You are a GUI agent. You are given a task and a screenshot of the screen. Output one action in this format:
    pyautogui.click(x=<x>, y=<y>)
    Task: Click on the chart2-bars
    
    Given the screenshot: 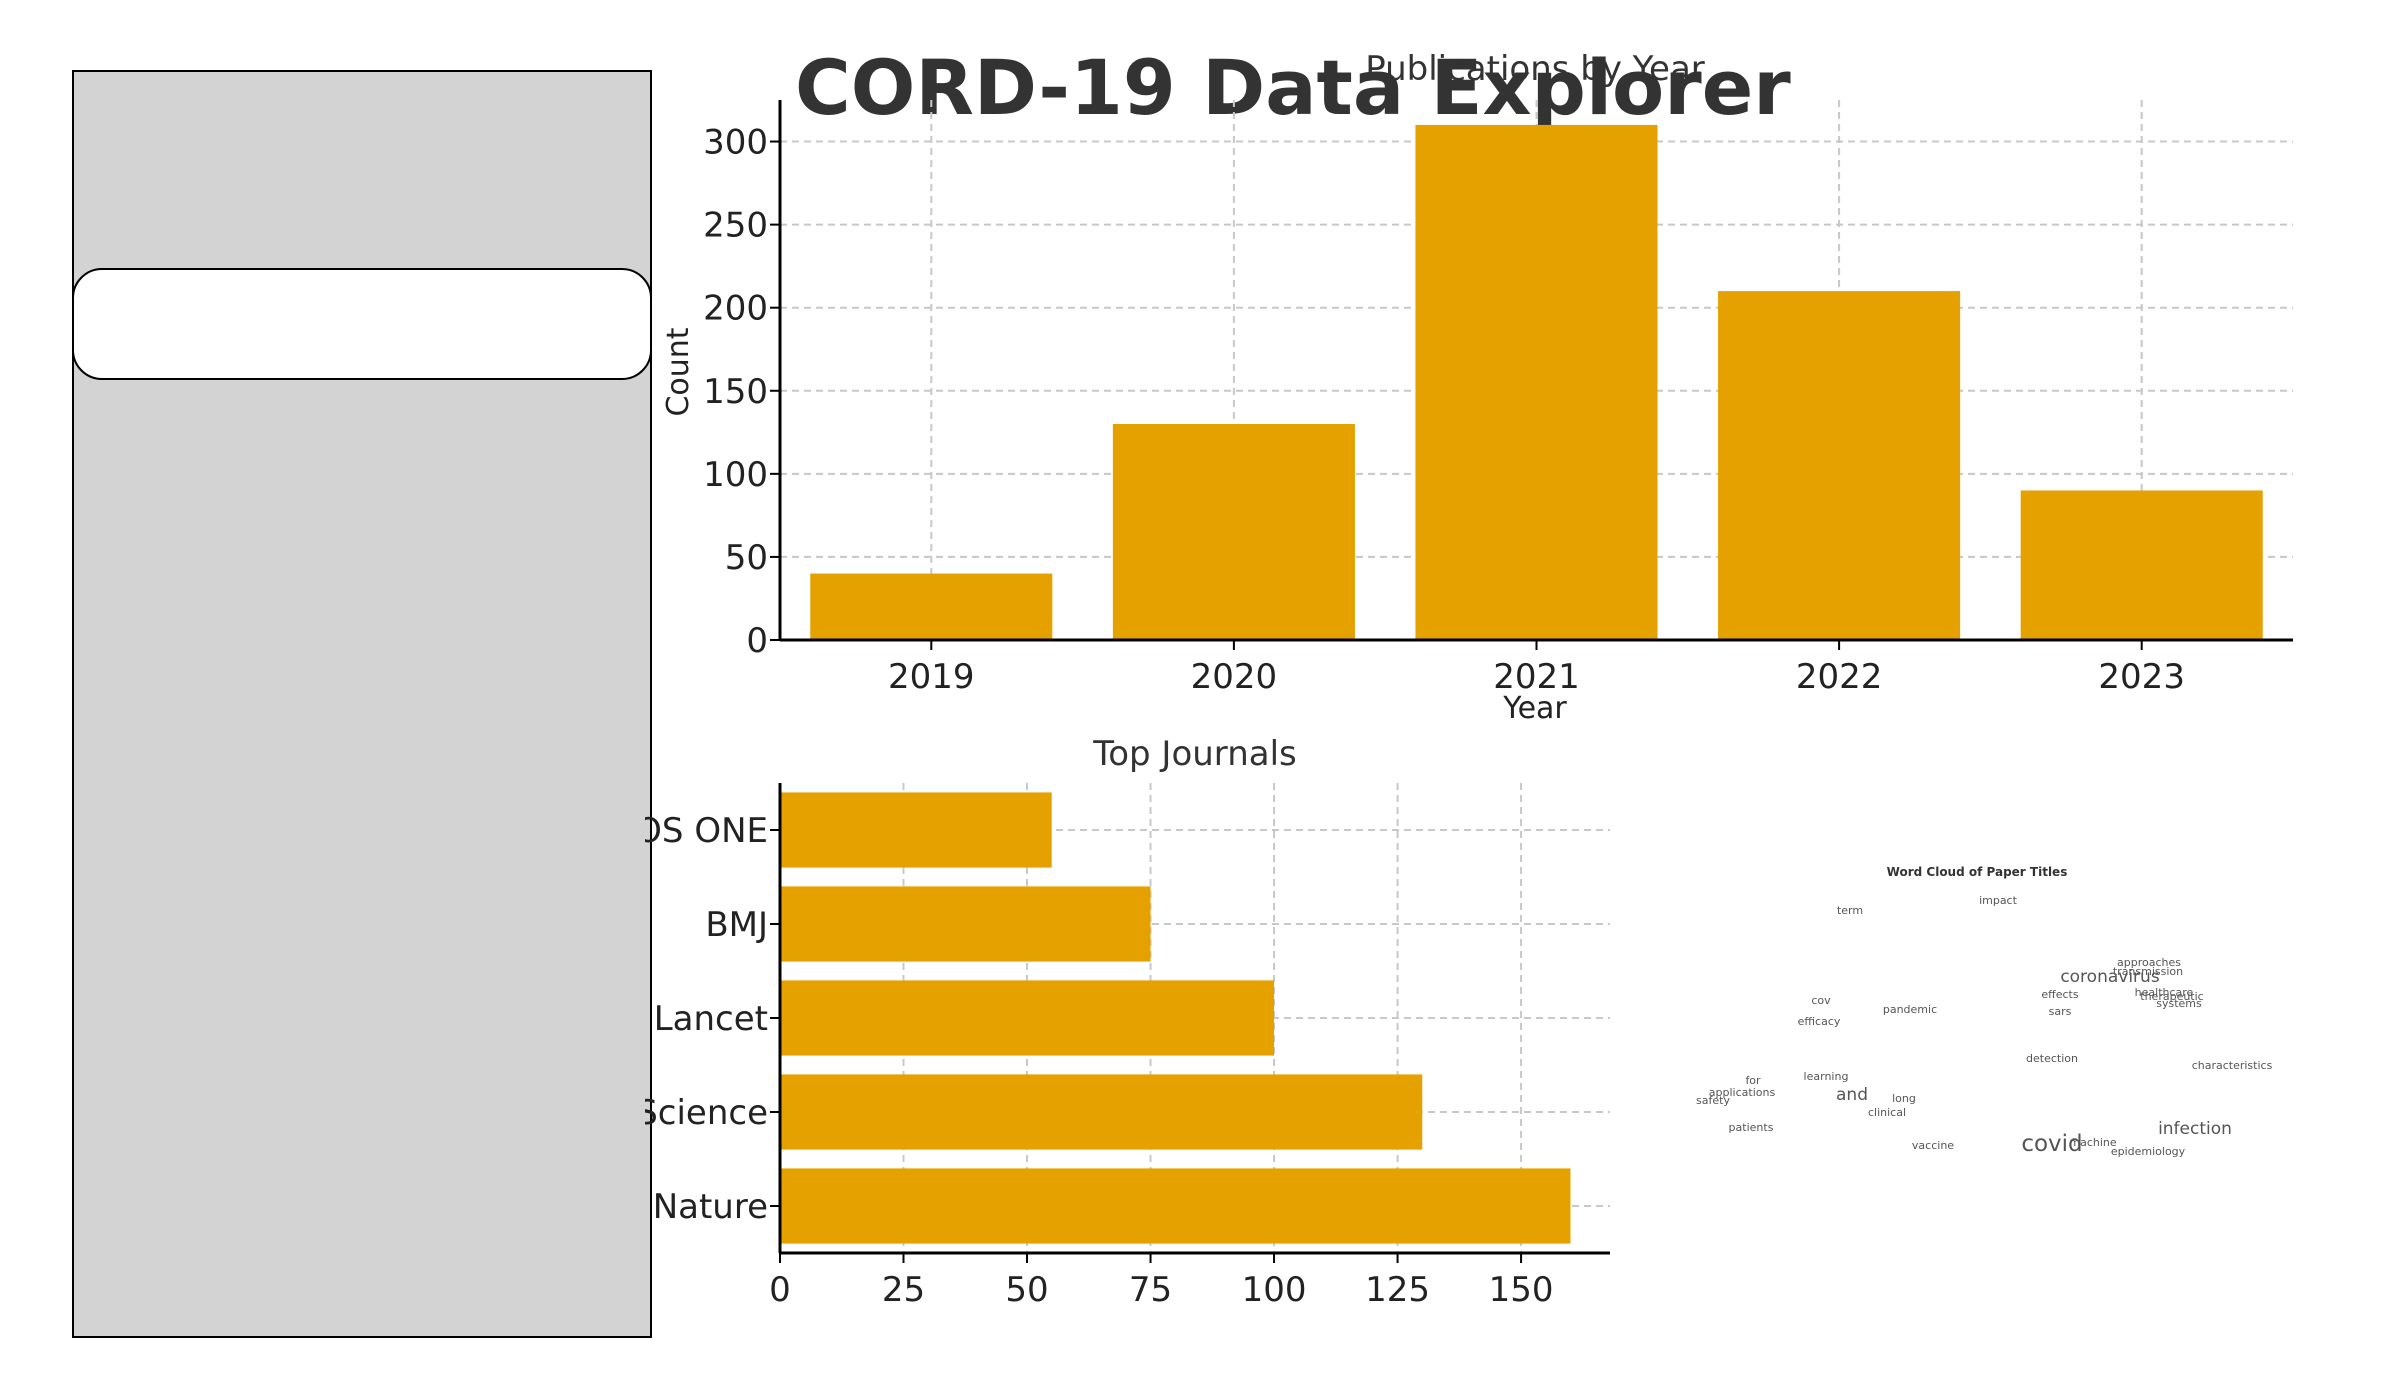 What is the action you would take?
    pyautogui.click(x=1175, y=1018)
    